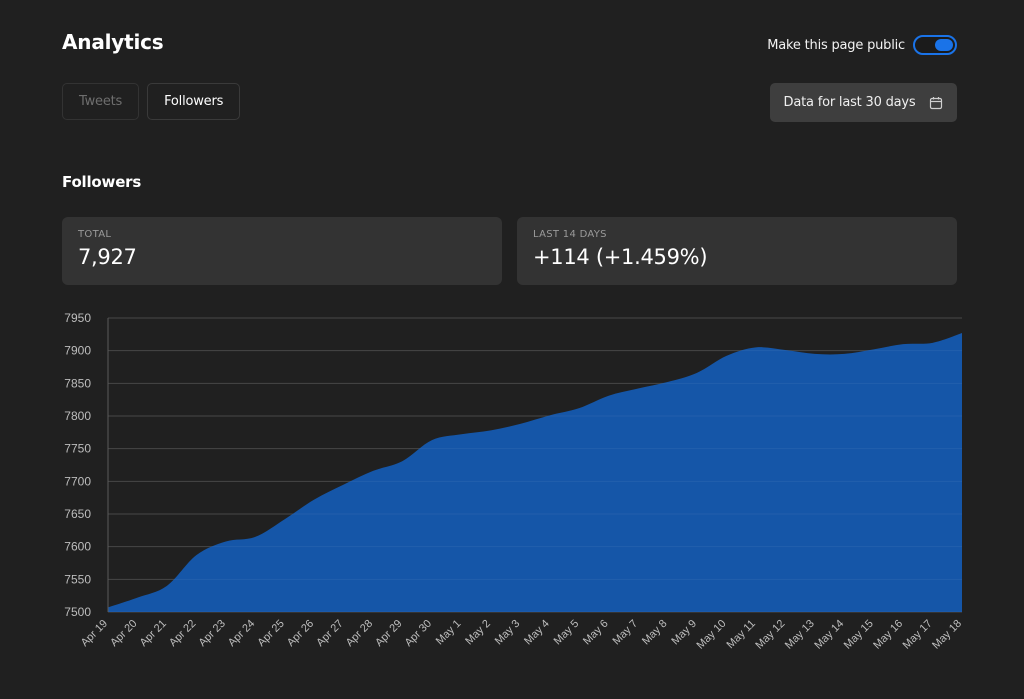 This screenshot has height=699, width=1024. Describe the element at coordinates (620, 257) in the screenshot. I see `stat-value: +114 (+1.459%)` at that location.